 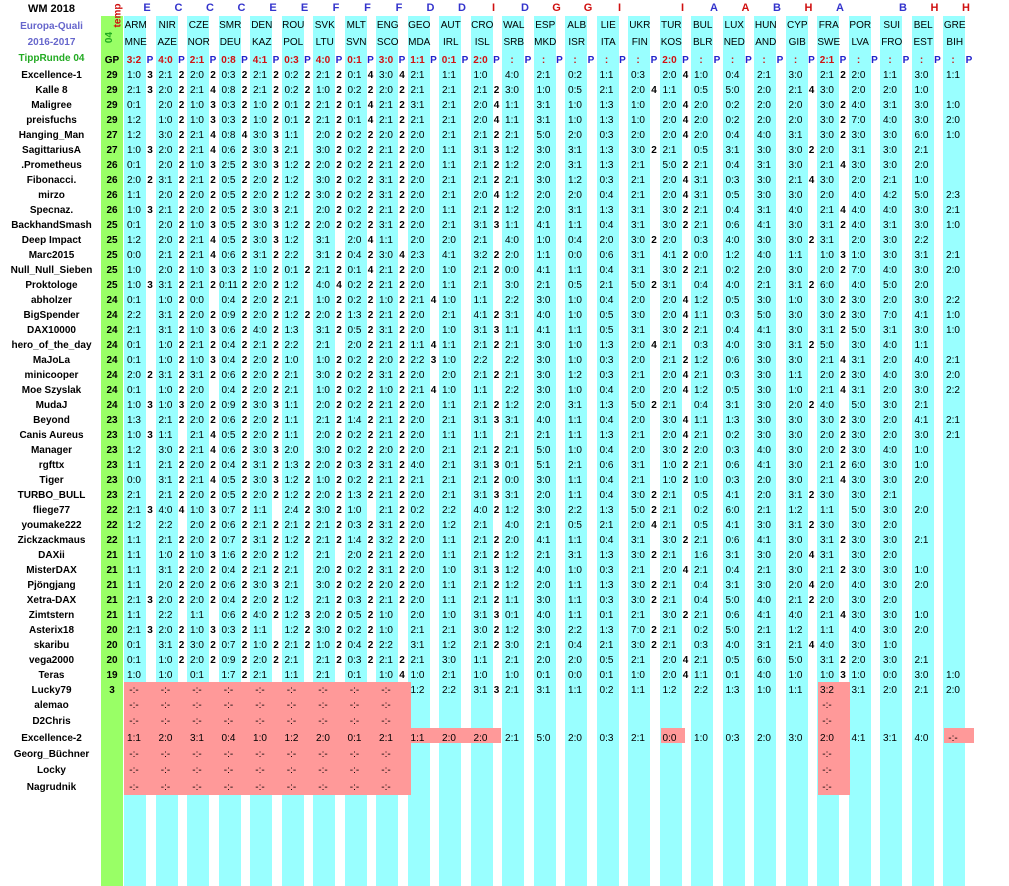 What do you see at coordinates (797, 42) in the screenshot?
I see `away-team-label: GIB` at bounding box center [797, 42].